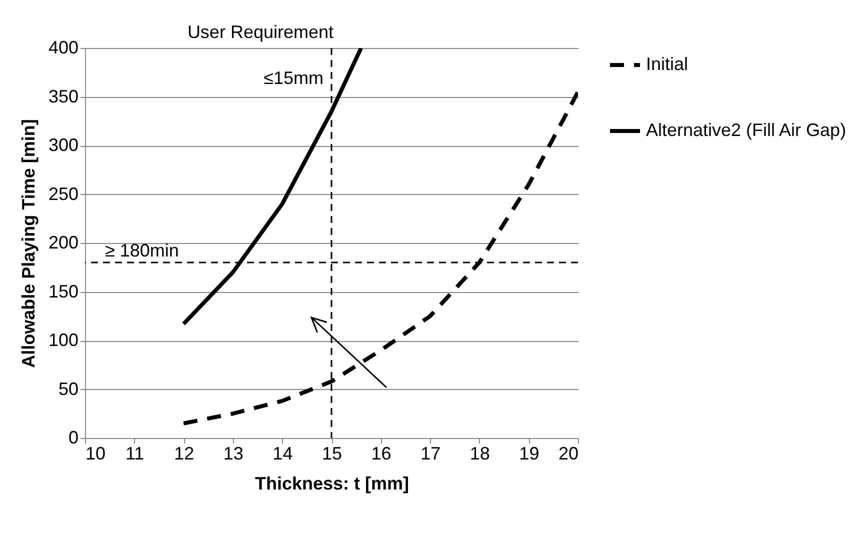 This screenshot has width=866, height=543. Describe the element at coordinates (184, 454) in the screenshot. I see `x-tick-label: 12` at that location.